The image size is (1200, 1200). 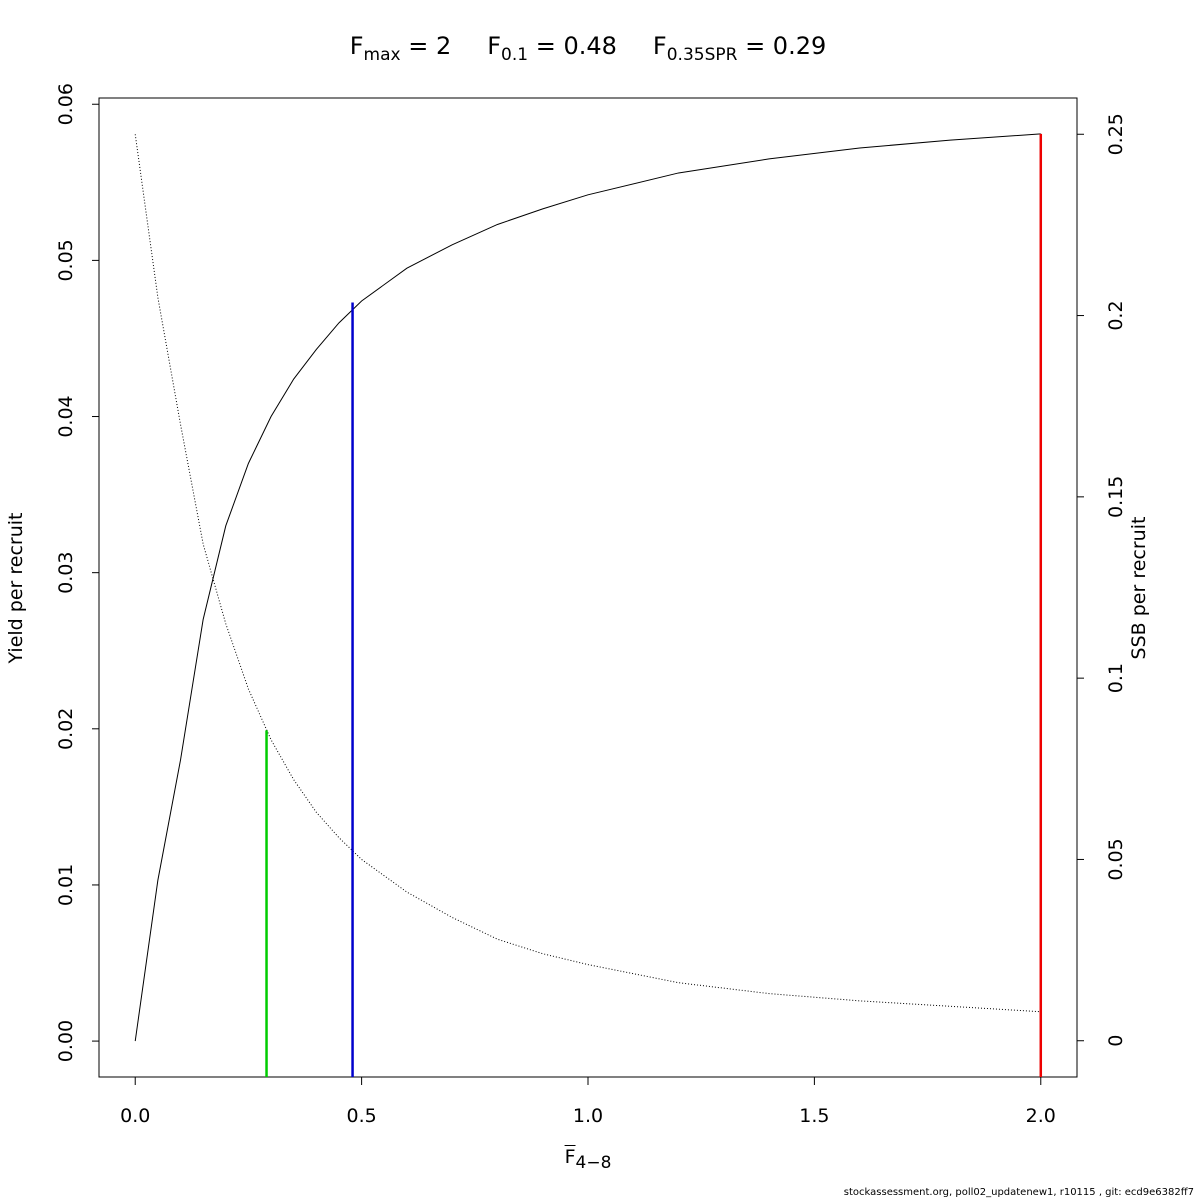 What do you see at coordinates (702, 54) in the screenshot?
I see `title-sub: 0.35SPR` at bounding box center [702, 54].